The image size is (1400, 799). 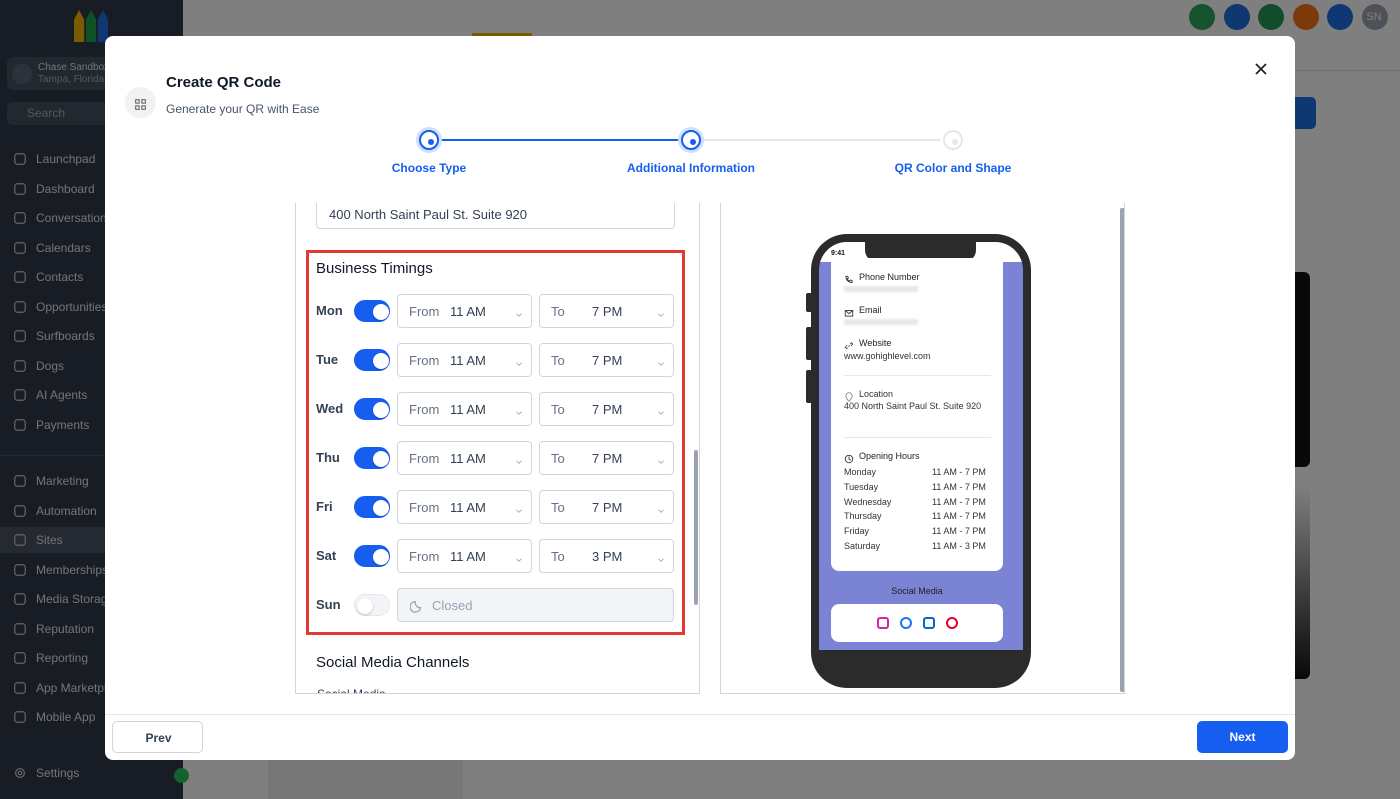 What do you see at coordinates (875, 343) in the screenshot?
I see `field-label: Website` at bounding box center [875, 343].